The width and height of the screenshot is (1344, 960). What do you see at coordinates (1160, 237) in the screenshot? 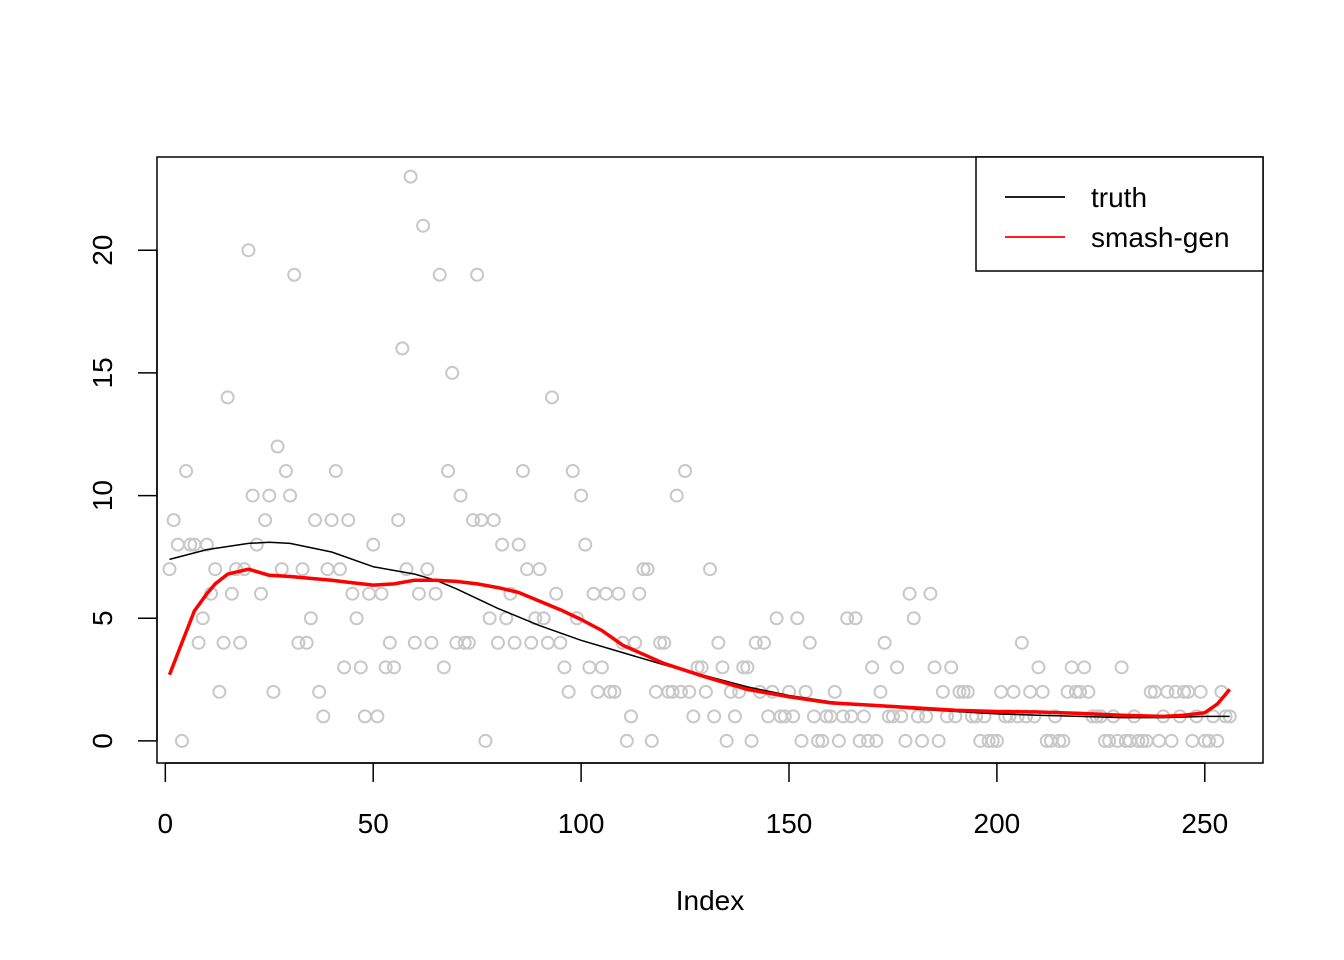
I see `legend-label-smash-gen: smash-gen` at bounding box center [1160, 237].